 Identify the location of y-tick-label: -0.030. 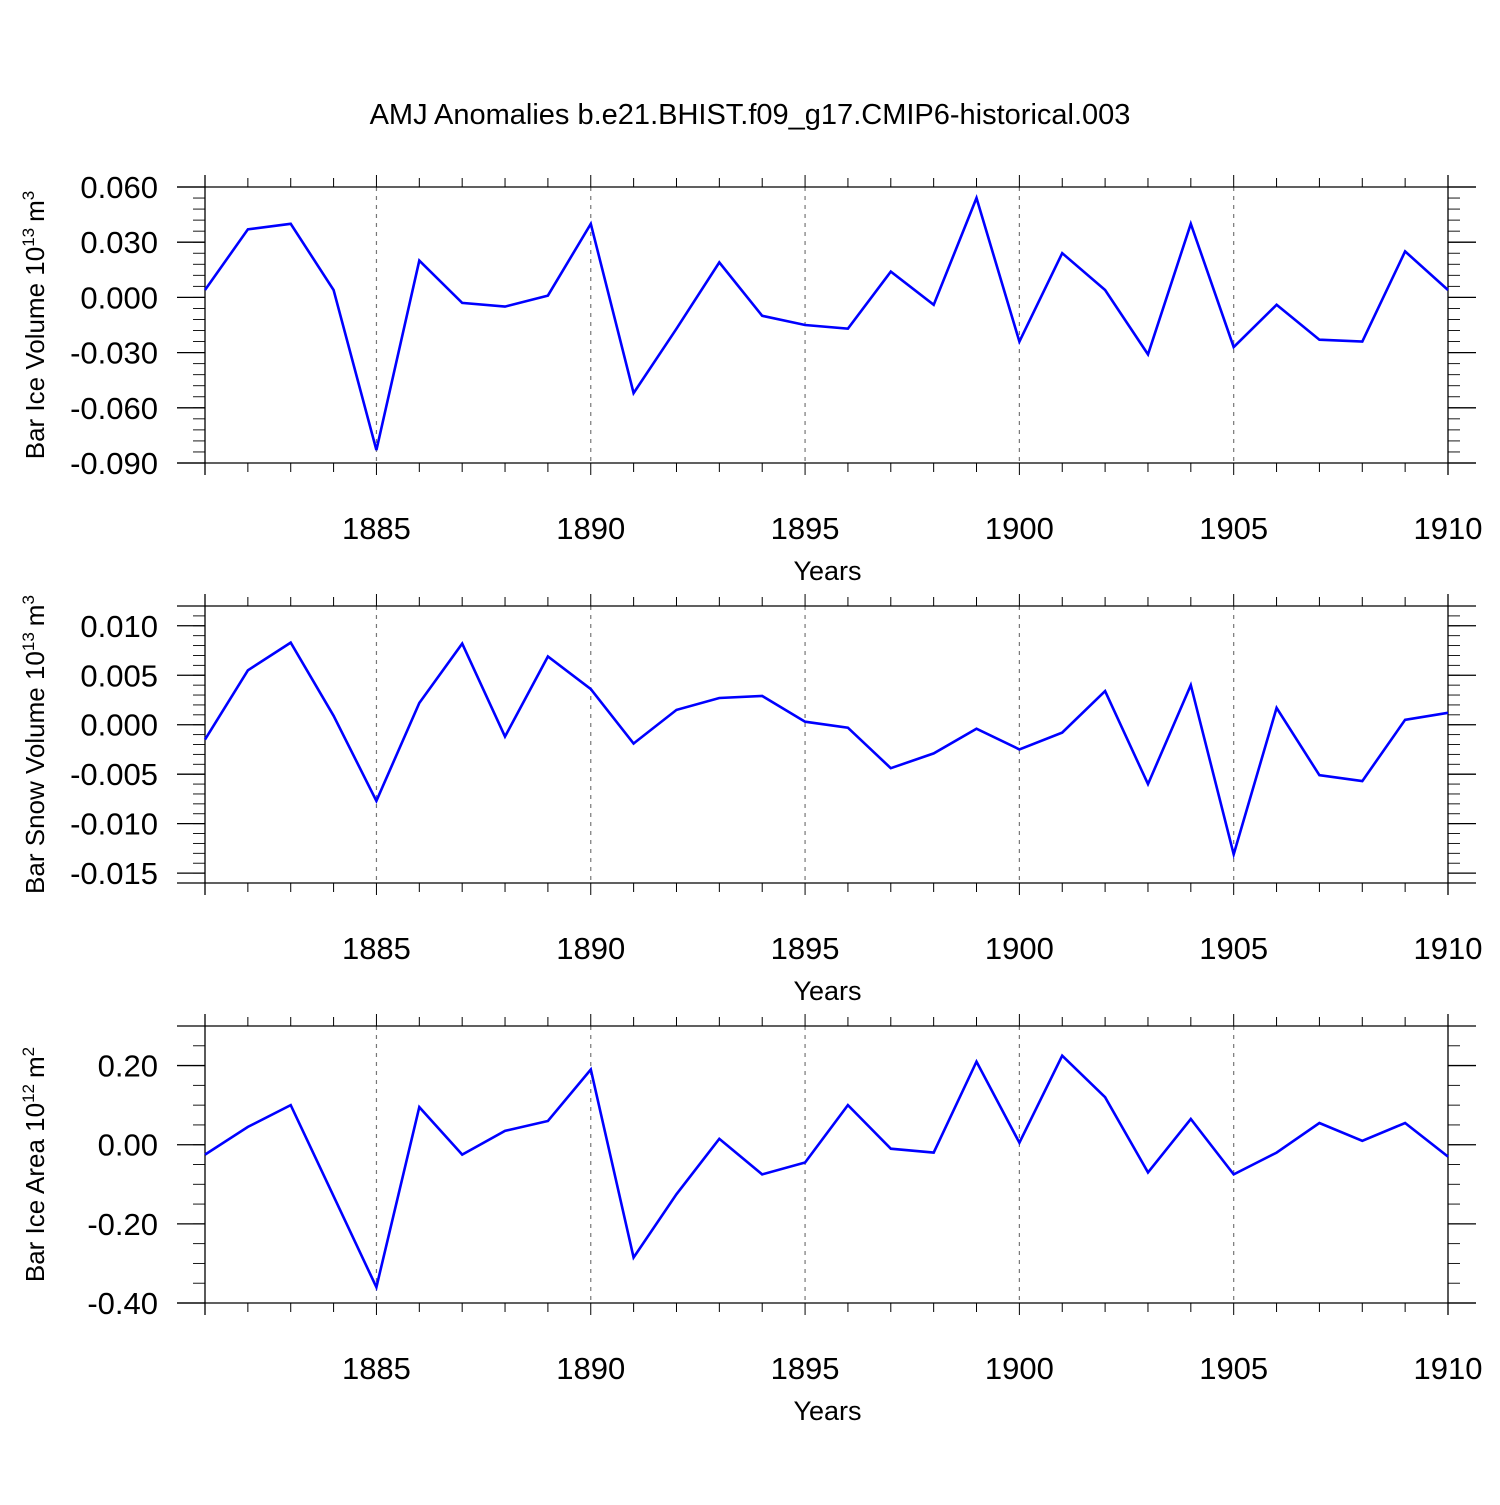
(114, 353).